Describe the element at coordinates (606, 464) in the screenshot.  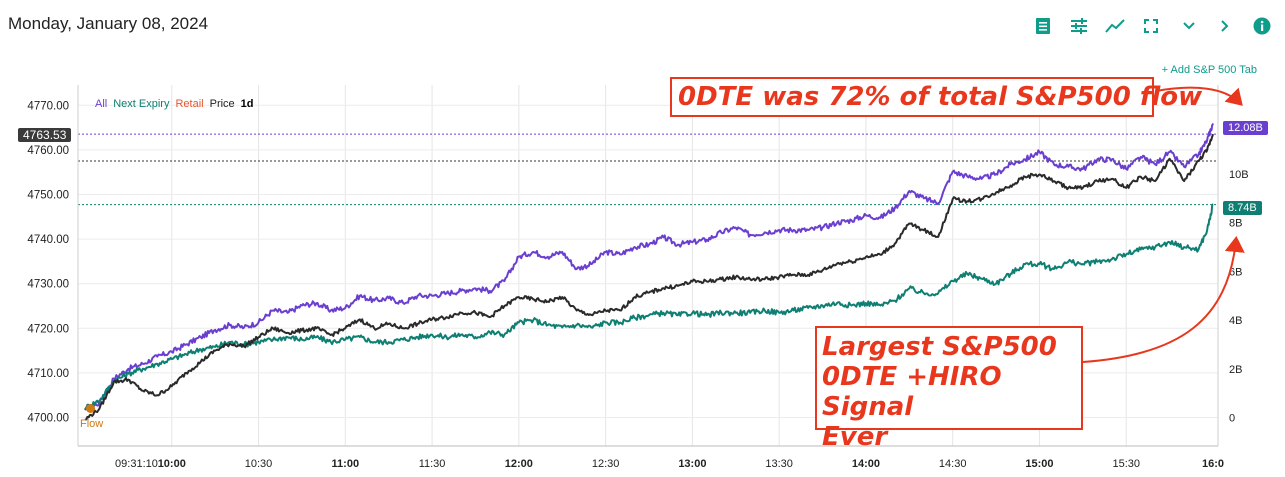
I see `x-tick-label: 12:30` at that location.